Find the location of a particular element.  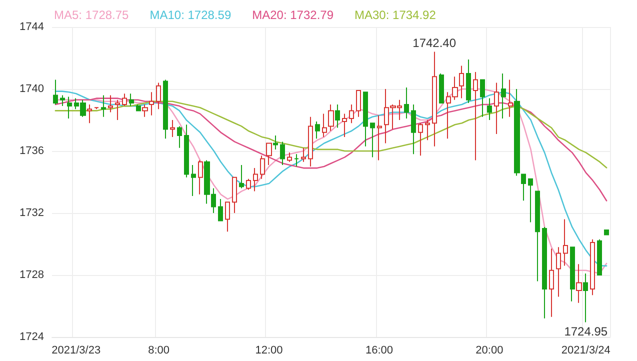

annotation: 1724.95 is located at coordinates (586, 331).